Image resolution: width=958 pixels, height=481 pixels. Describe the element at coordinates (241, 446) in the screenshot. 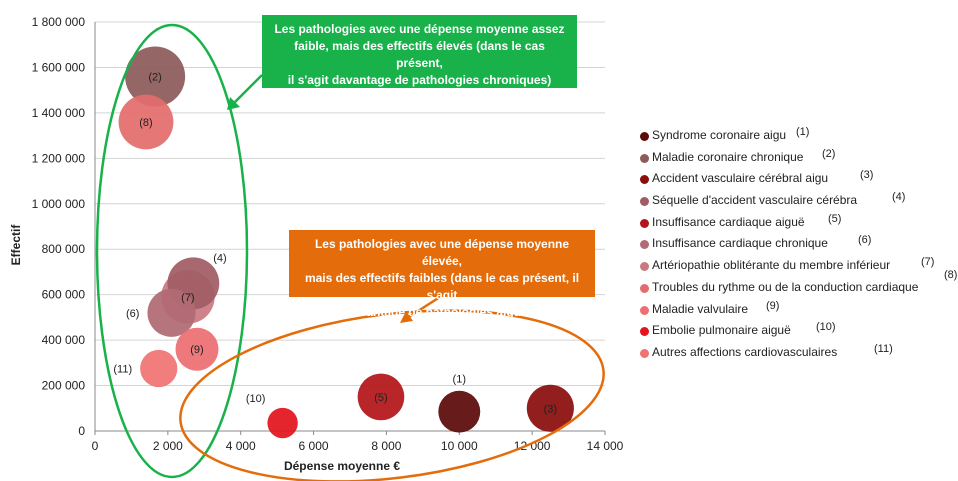

I see `x-tick-label: 4 000` at that location.